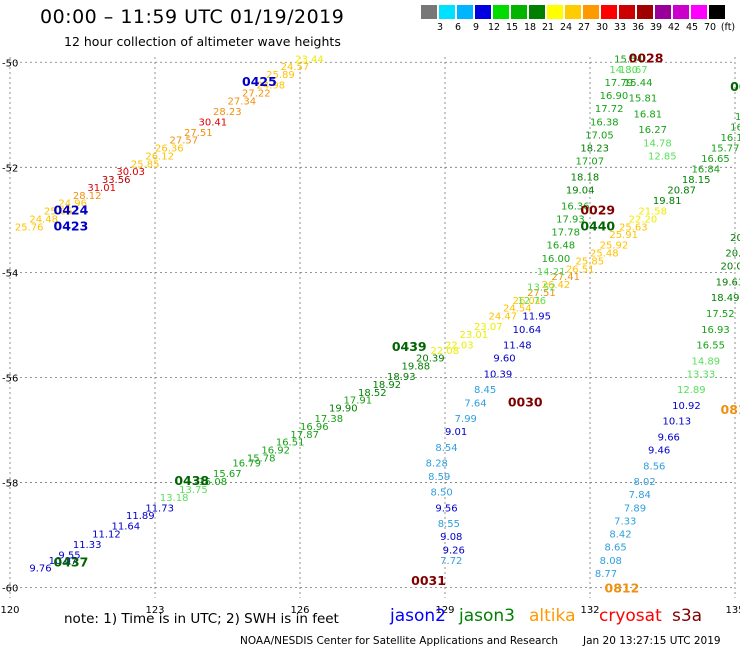  I want to click on swh-value: 13.33, so click(701, 374).